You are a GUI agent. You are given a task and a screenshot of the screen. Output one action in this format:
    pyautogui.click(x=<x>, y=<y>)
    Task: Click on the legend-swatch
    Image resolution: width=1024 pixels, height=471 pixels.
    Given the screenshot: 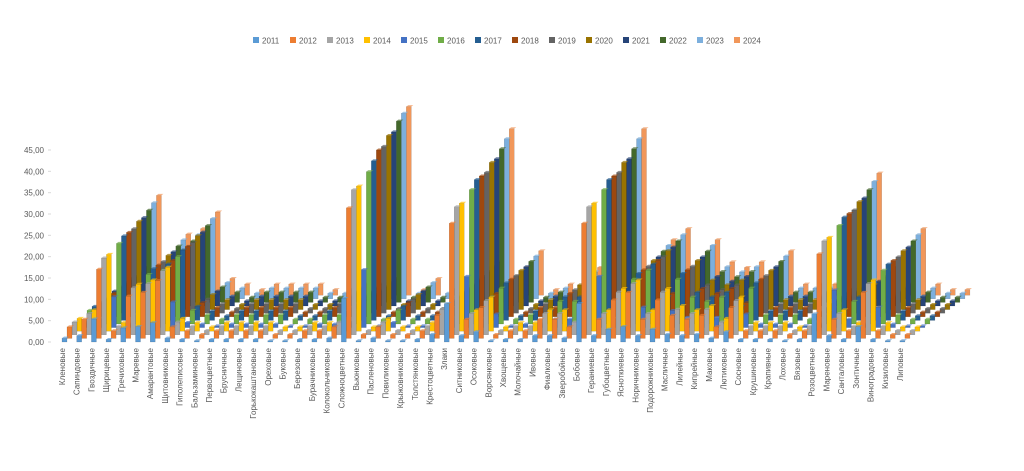 What is the action you would take?
    pyautogui.click(x=515, y=40)
    